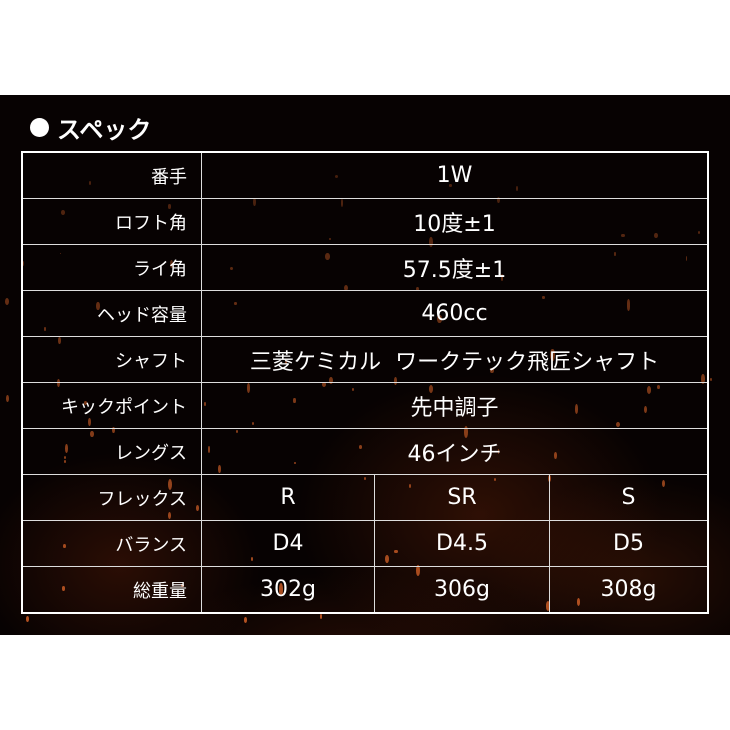 This screenshot has height=730, width=730. I want to click on table-row: 番手 1W, so click(365, 175).